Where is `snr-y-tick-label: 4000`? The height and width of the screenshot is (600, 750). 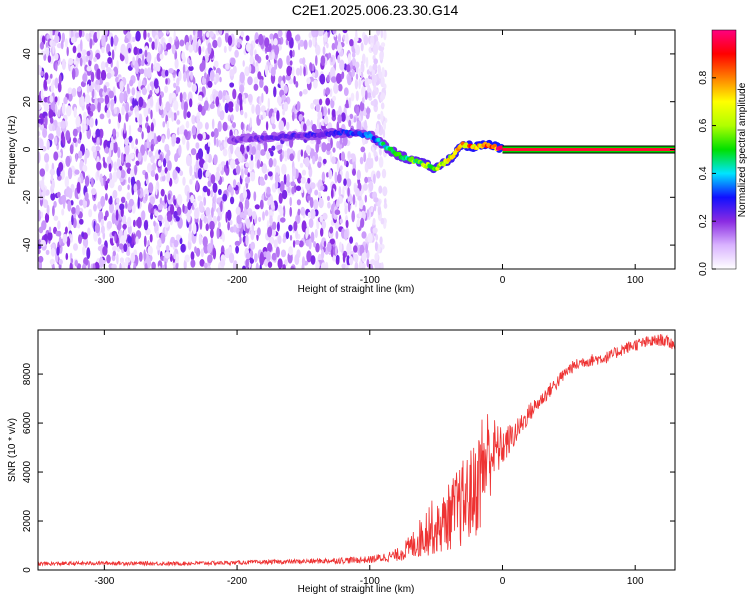 snr-y-tick-label: 4000 is located at coordinates (27, 471).